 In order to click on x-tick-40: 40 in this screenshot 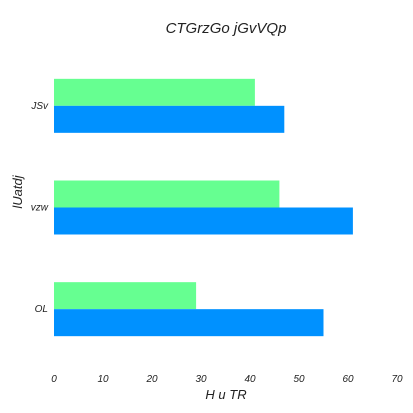, I will do `click(250, 379)`.